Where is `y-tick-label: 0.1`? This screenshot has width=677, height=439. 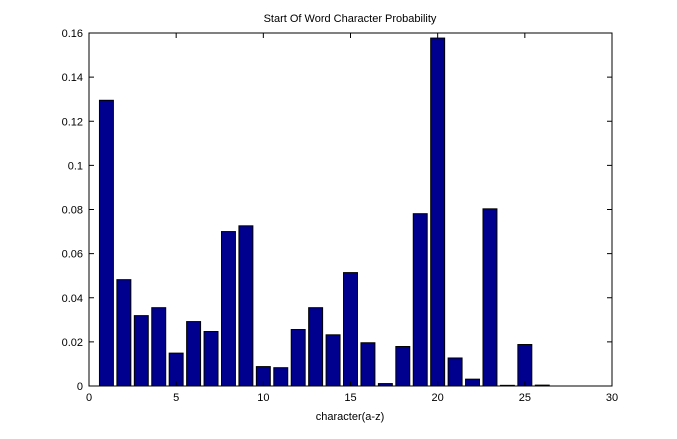
y-tick-label: 0.1 is located at coordinates (75, 166).